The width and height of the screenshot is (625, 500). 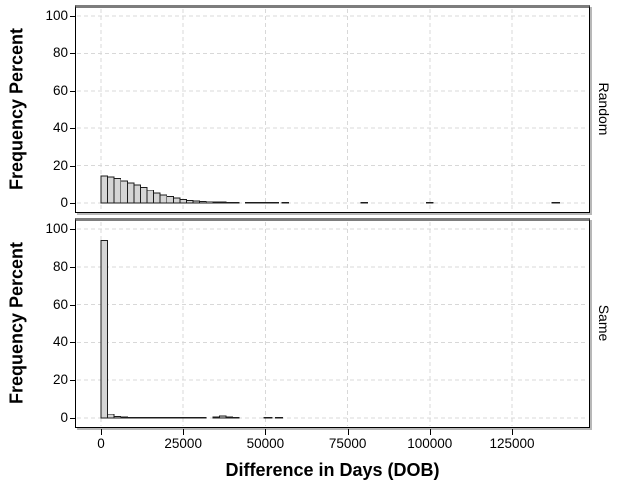 I want to click on facet-label-random: Random, so click(x=604, y=109).